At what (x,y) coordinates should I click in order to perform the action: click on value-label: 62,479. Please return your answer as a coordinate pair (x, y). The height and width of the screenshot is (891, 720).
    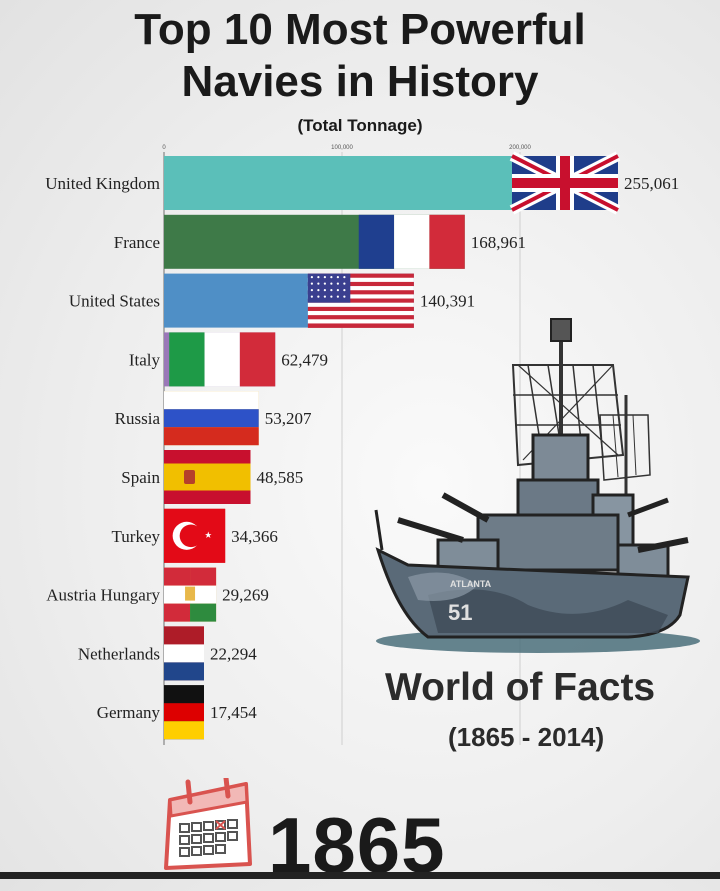
    Looking at the image, I should click on (304, 359).